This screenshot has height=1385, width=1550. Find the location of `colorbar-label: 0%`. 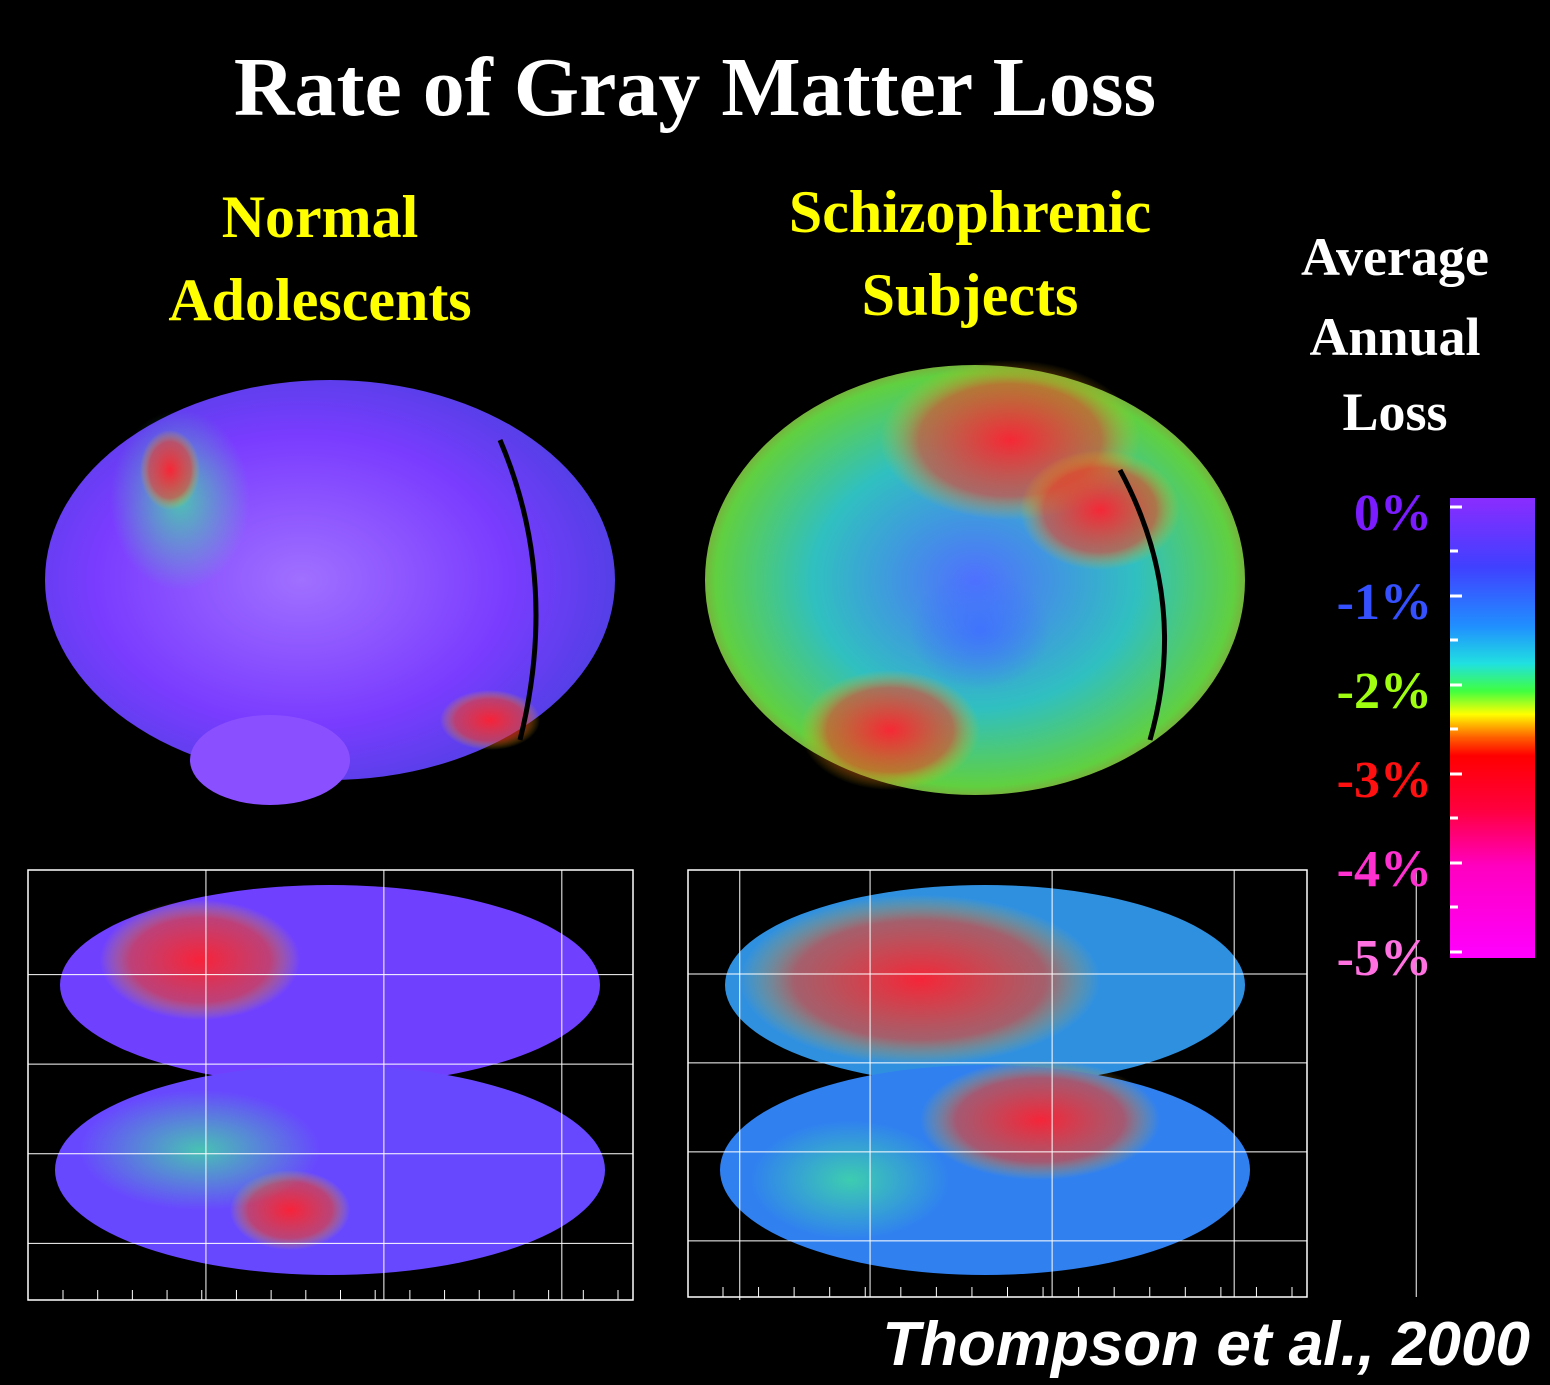

colorbar-label: 0% is located at coordinates (1393, 513).